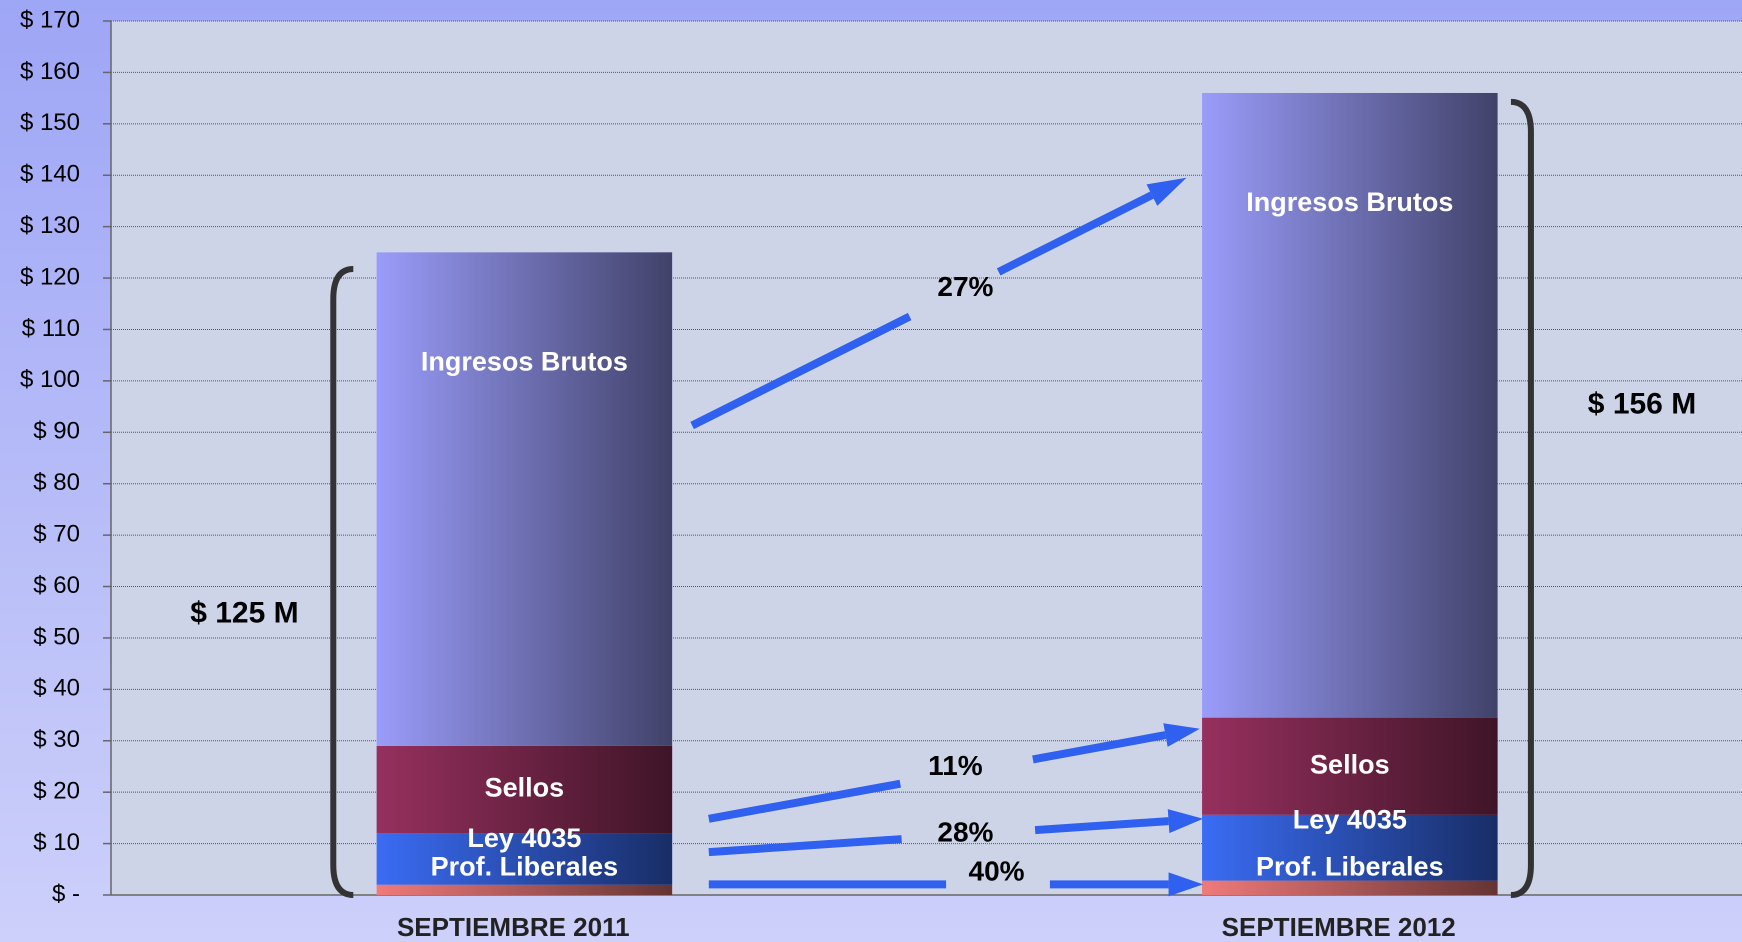 The width and height of the screenshot is (1742, 942). I want to click on y-tick-label: $ 130, so click(50, 225).